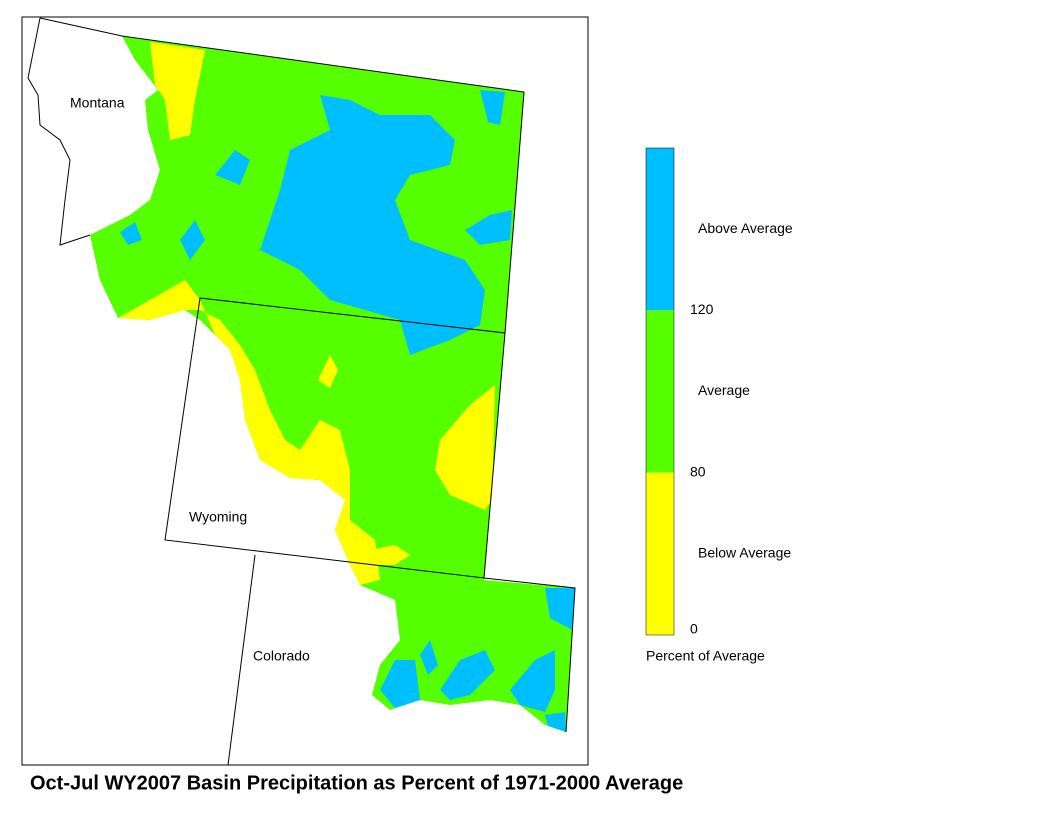 This screenshot has height=821, width=1056. What do you see at coordinates (745, 228) in the screenshot?
I see `legend-label: Above Average` at bounding box center [745, 228].